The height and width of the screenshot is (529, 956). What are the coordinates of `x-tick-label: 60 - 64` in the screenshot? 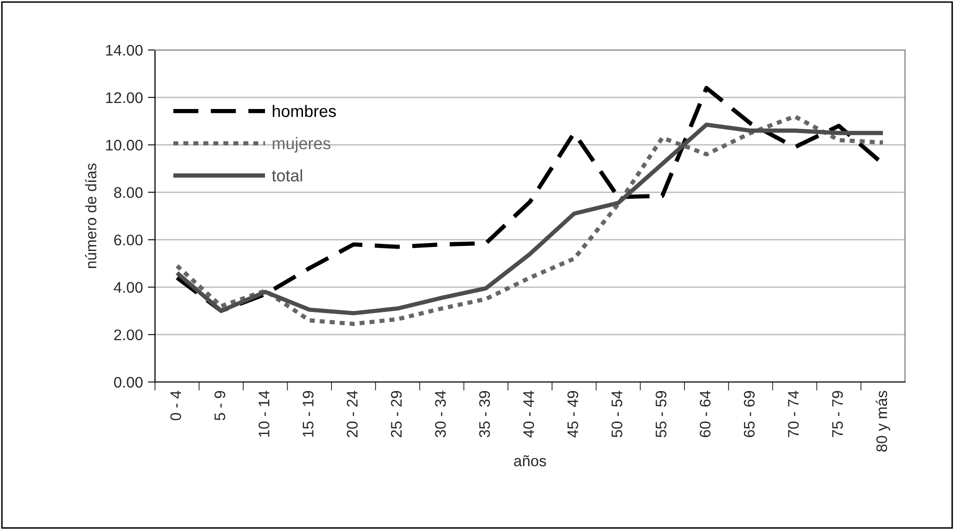 It's located at (705, 414).